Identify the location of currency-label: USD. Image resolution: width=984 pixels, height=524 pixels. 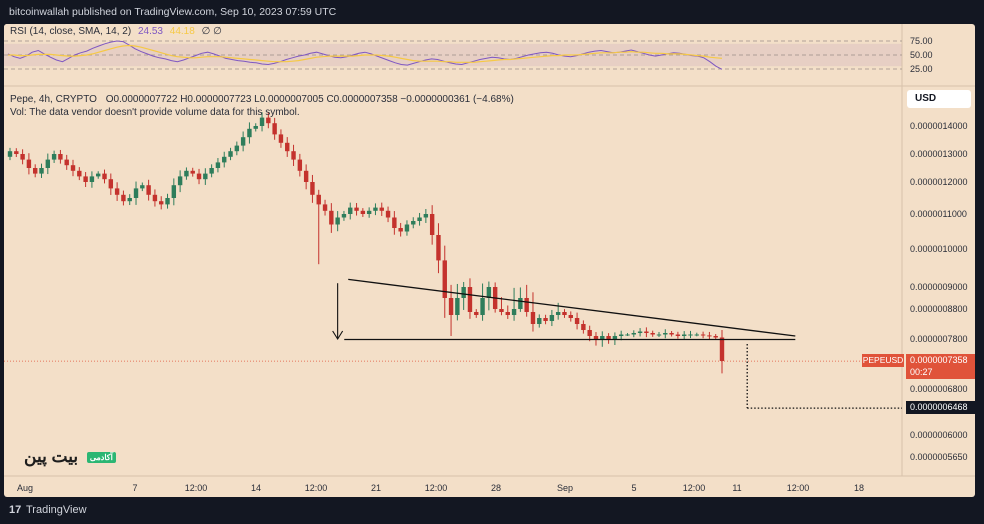
(926, 98).